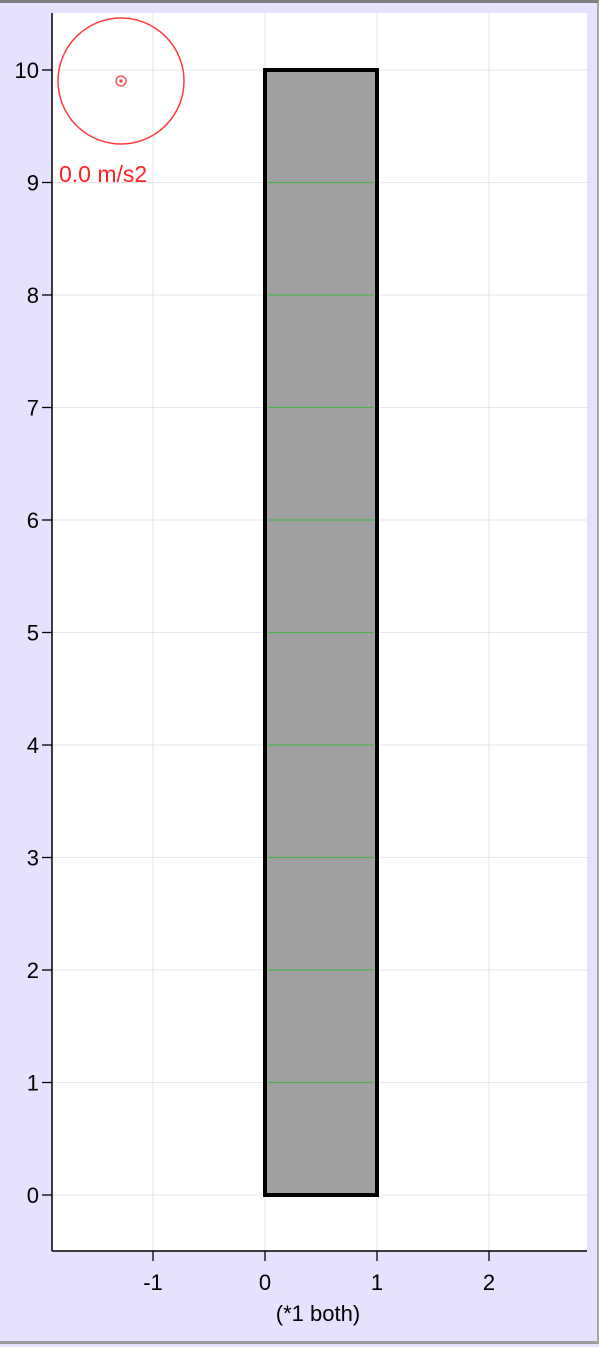 This screenshot has height=1347, width=599. I want to click on x-tick-label: 1, so click(377, 1282).